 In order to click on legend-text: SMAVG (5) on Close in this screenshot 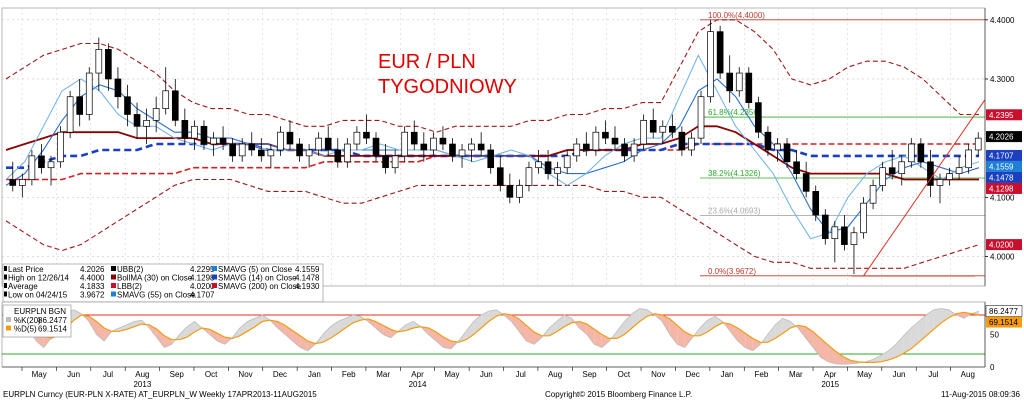, I will do `click(255, 269)`.